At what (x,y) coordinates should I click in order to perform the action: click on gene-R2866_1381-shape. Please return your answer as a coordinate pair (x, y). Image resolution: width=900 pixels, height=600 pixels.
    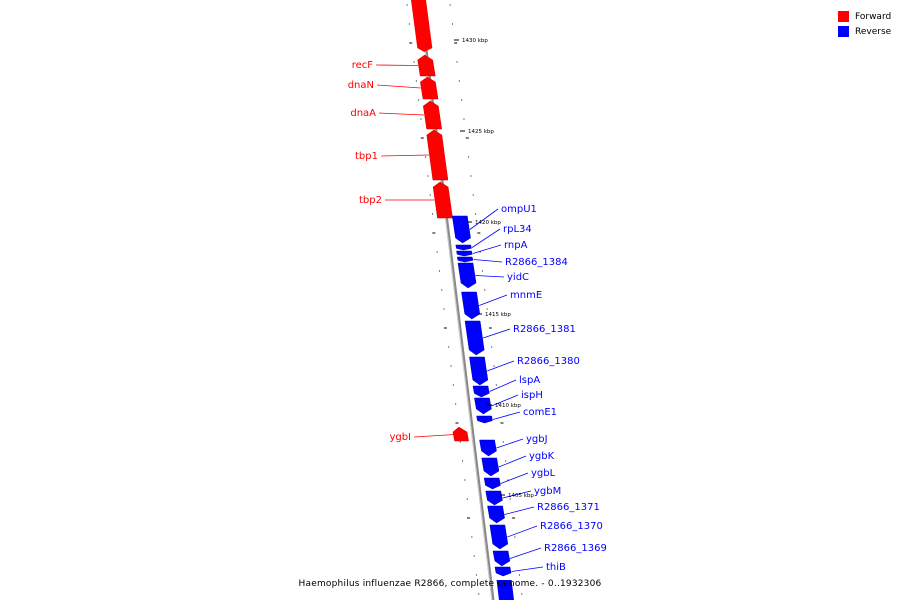
    Looking at the image, I should click on (474, 338).